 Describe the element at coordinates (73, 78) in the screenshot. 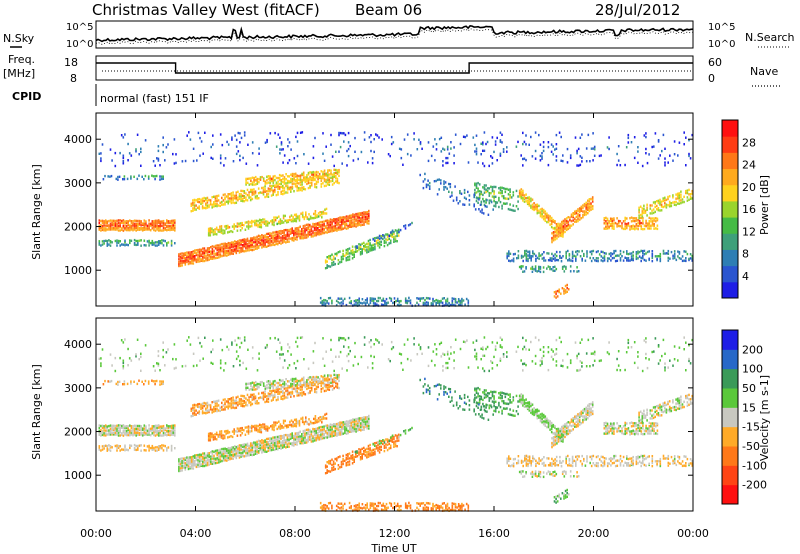

I see `freq-tick-bottom: 8` at that location.